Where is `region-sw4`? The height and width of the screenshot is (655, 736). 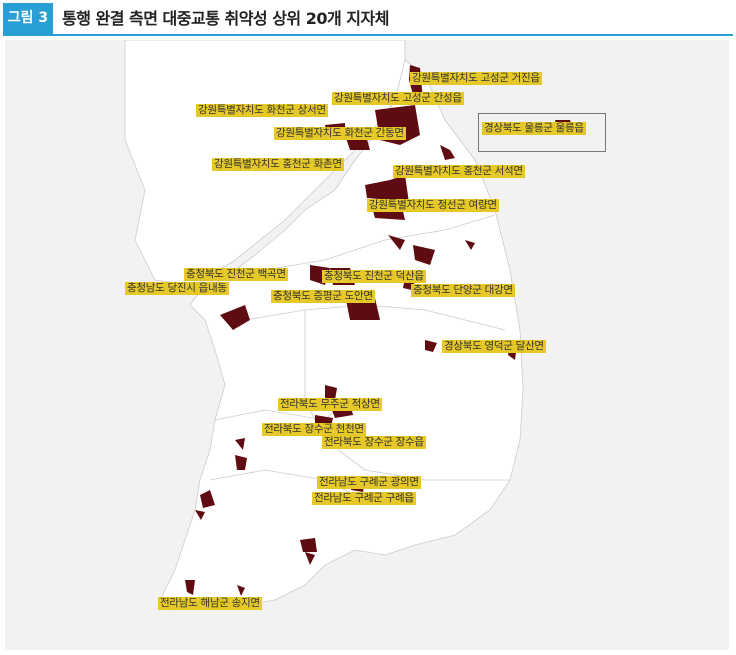 region-sw4 is located at coordinates (200, 515).